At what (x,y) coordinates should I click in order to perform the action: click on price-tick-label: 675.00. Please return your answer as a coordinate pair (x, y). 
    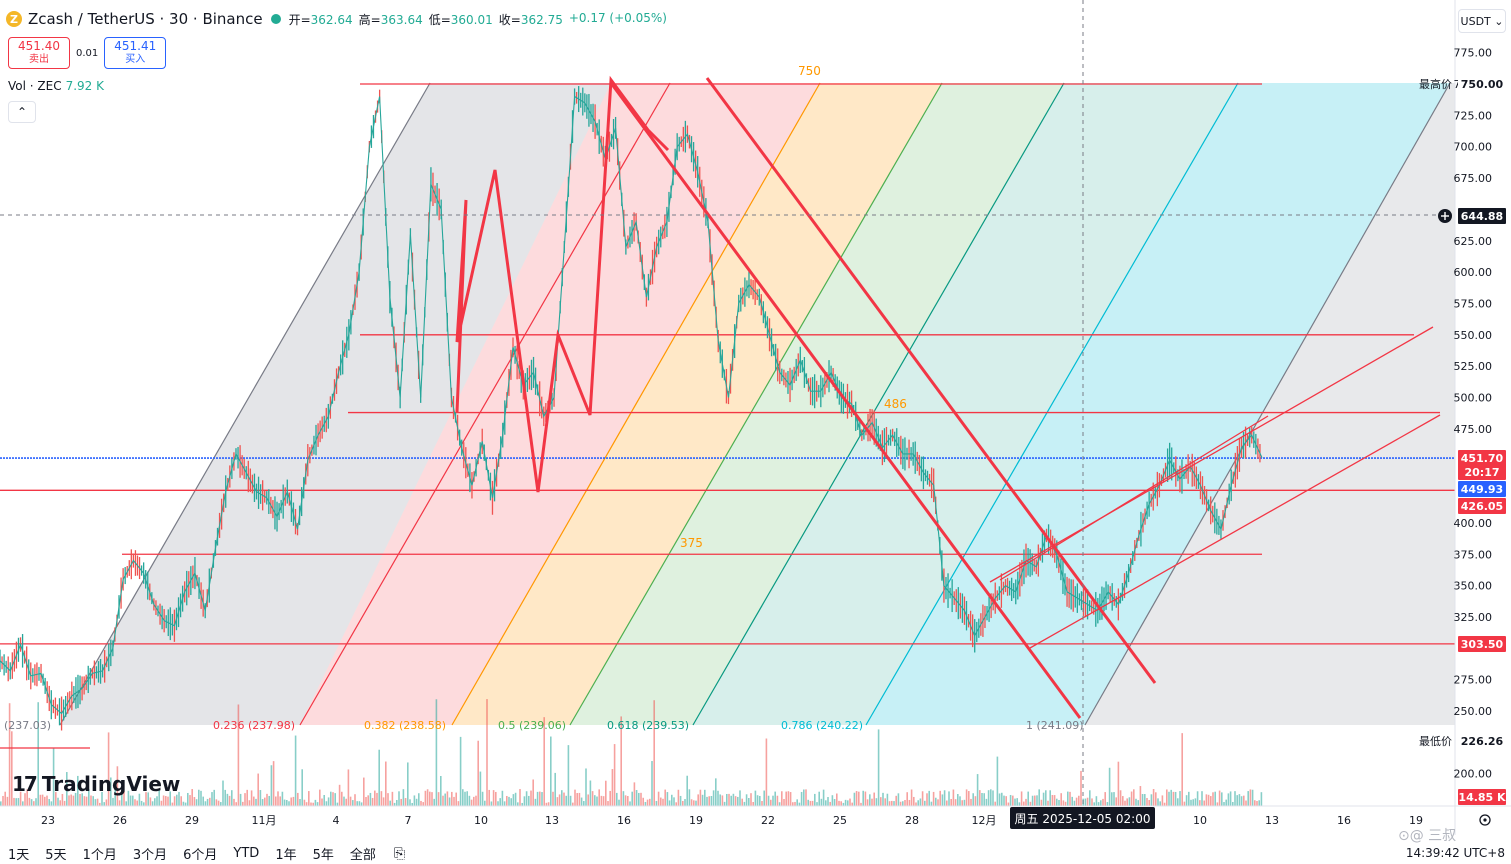
    Looking at the image, I should click on (1473, 178).